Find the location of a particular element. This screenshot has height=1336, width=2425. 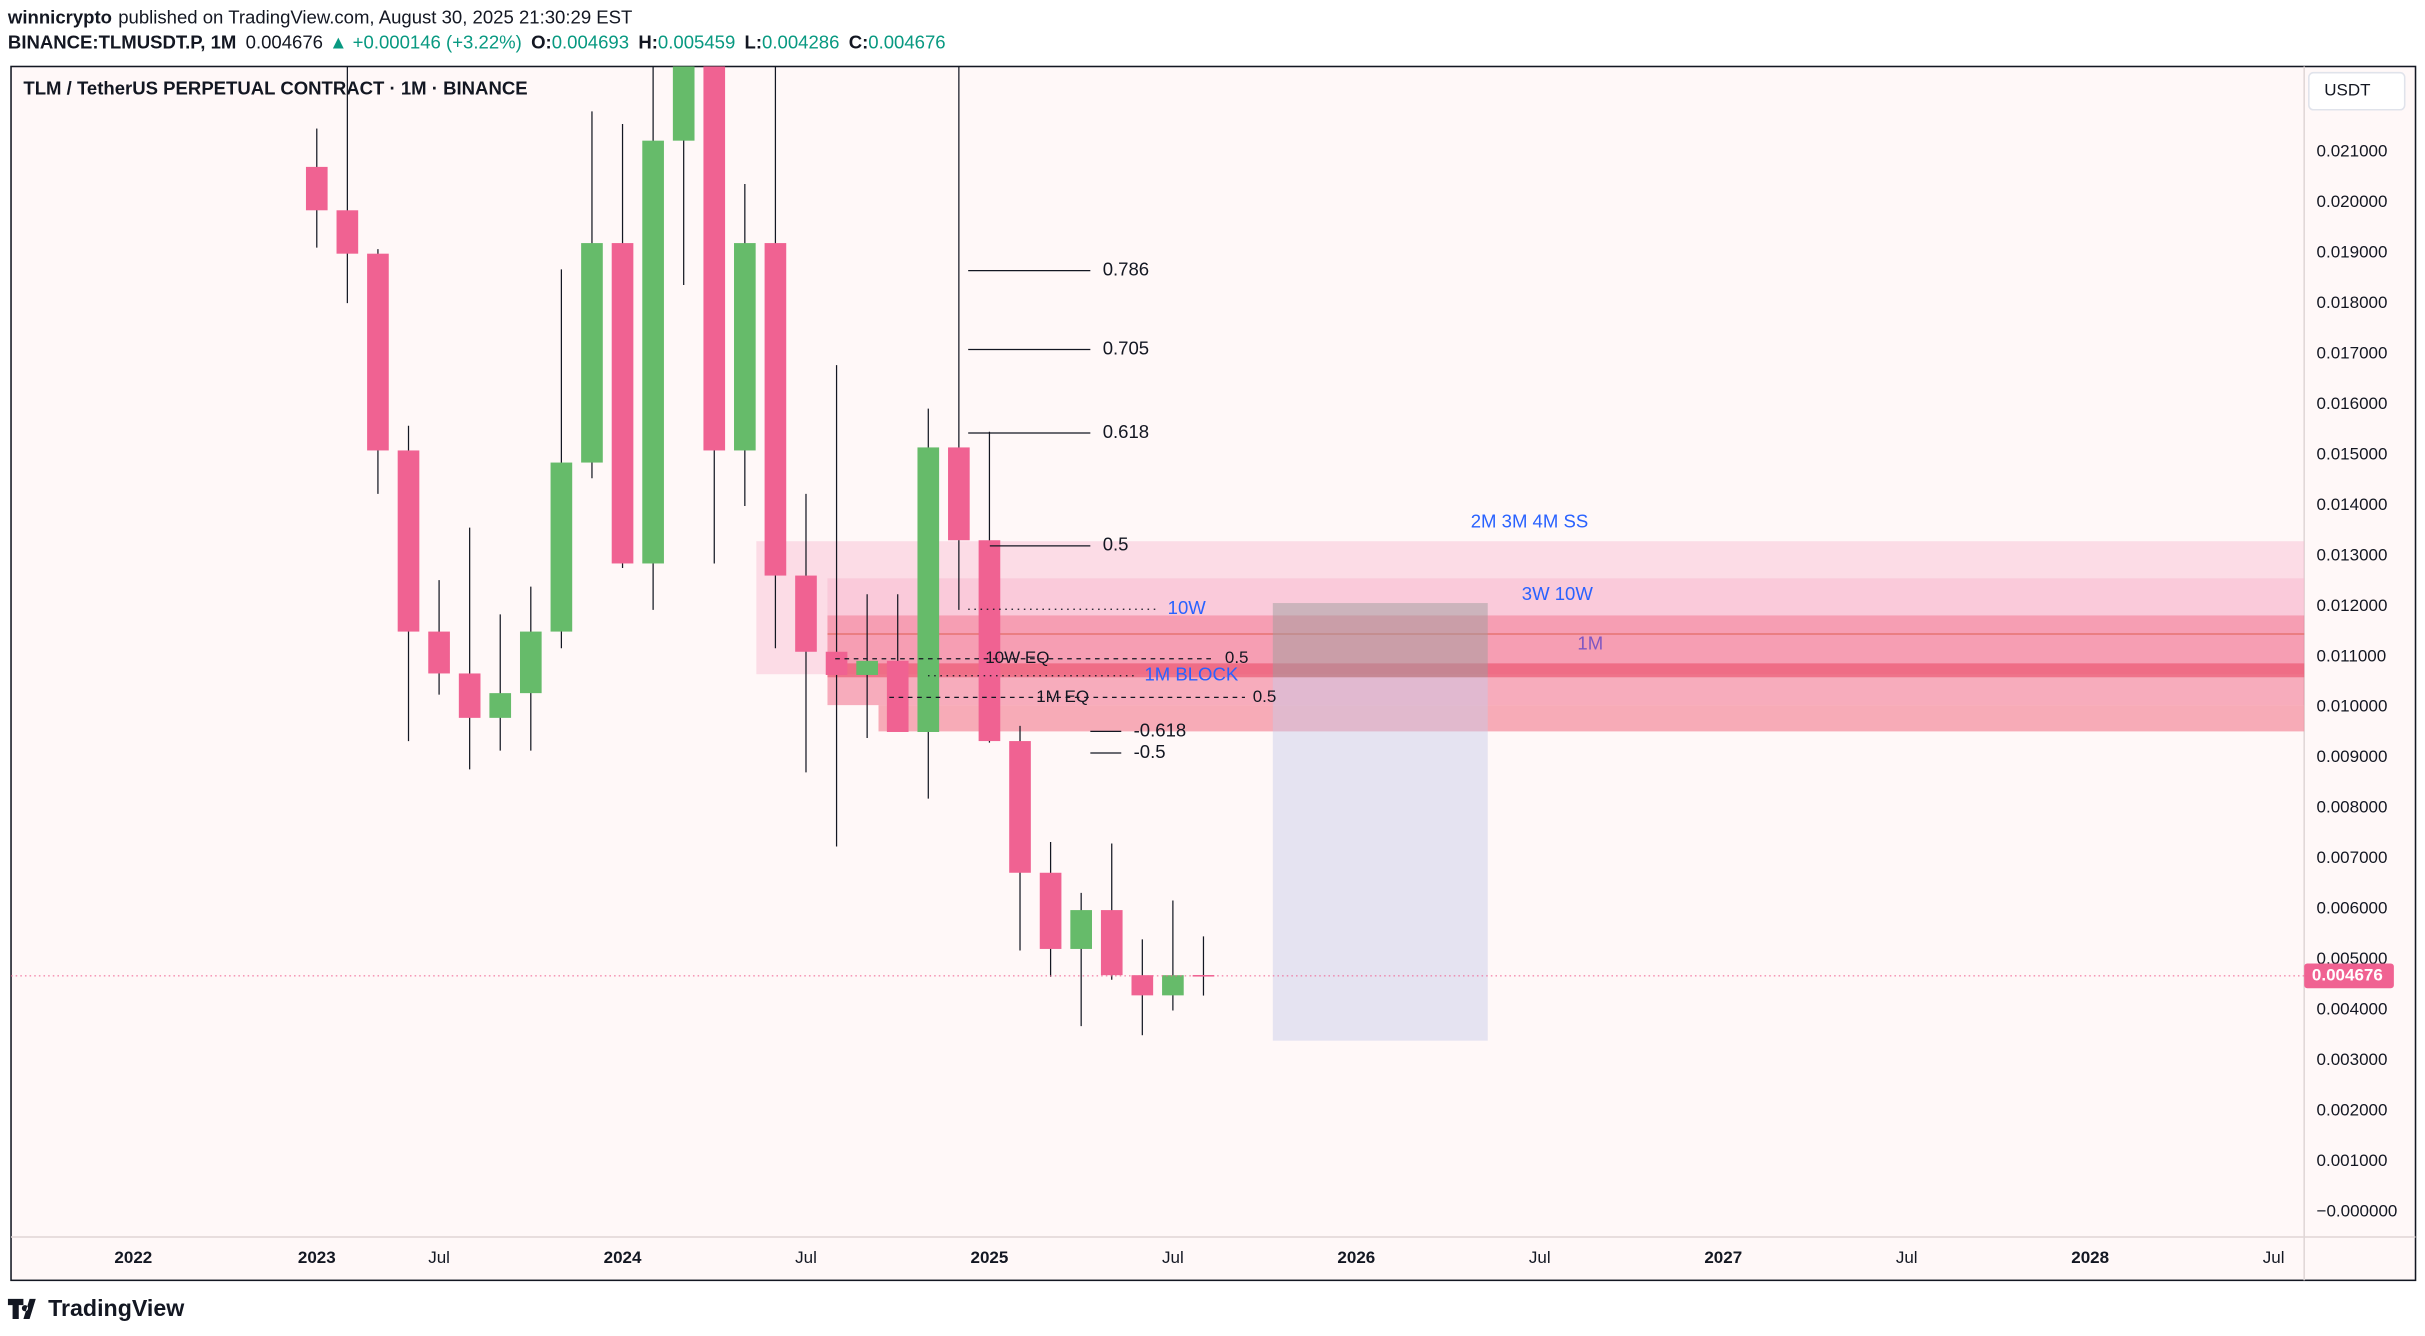

zone-label: 1M BLOCK is located at coordinates (1191, 674).